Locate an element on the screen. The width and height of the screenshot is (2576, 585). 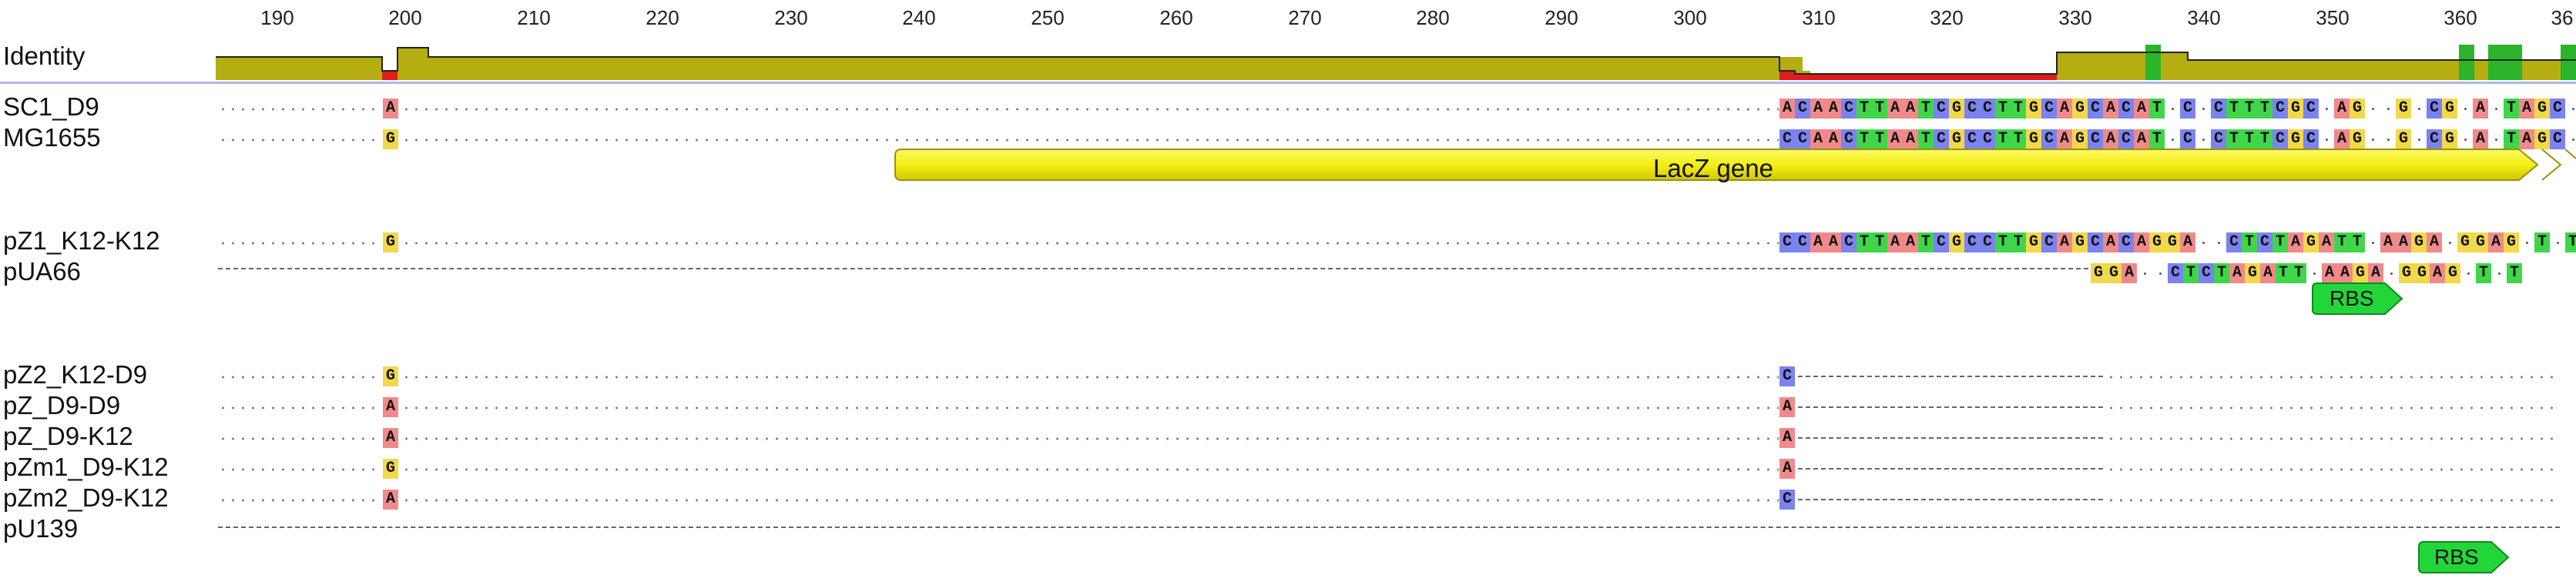
identity-bar-low is located at coordinates (1922, 77).